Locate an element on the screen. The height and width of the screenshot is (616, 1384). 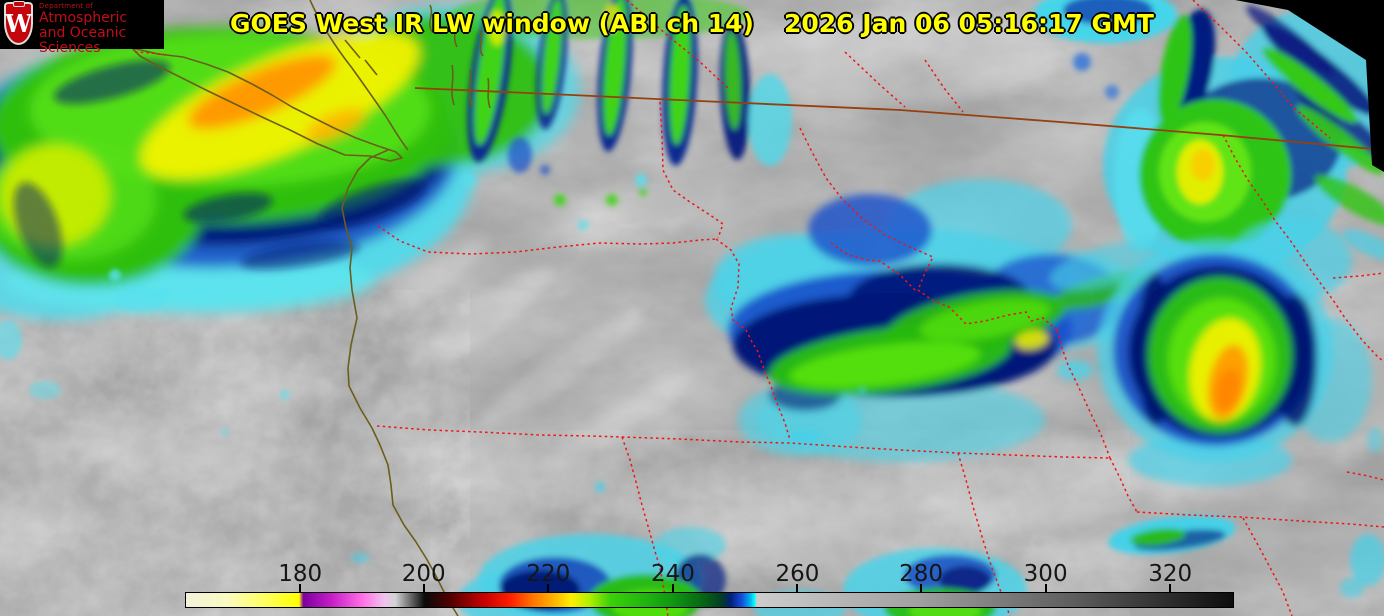
us-canada-border is located at coordinates (899, 119).